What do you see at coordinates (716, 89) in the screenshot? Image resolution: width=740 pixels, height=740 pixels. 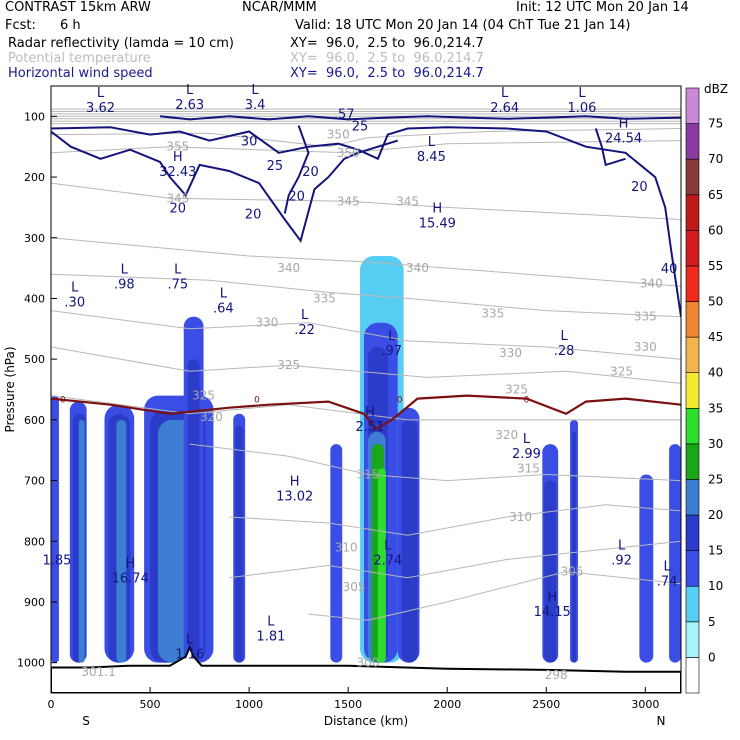 I see `colorbar-unit: dBZ` at bounding box center [716, 89].